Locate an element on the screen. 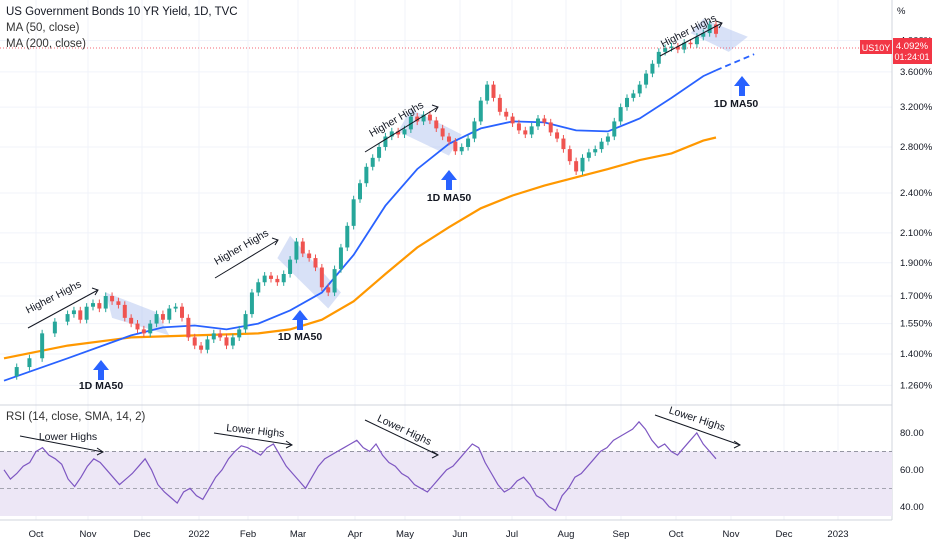  symbol-tag-text: US10Y is located at coordinates (876, 48).